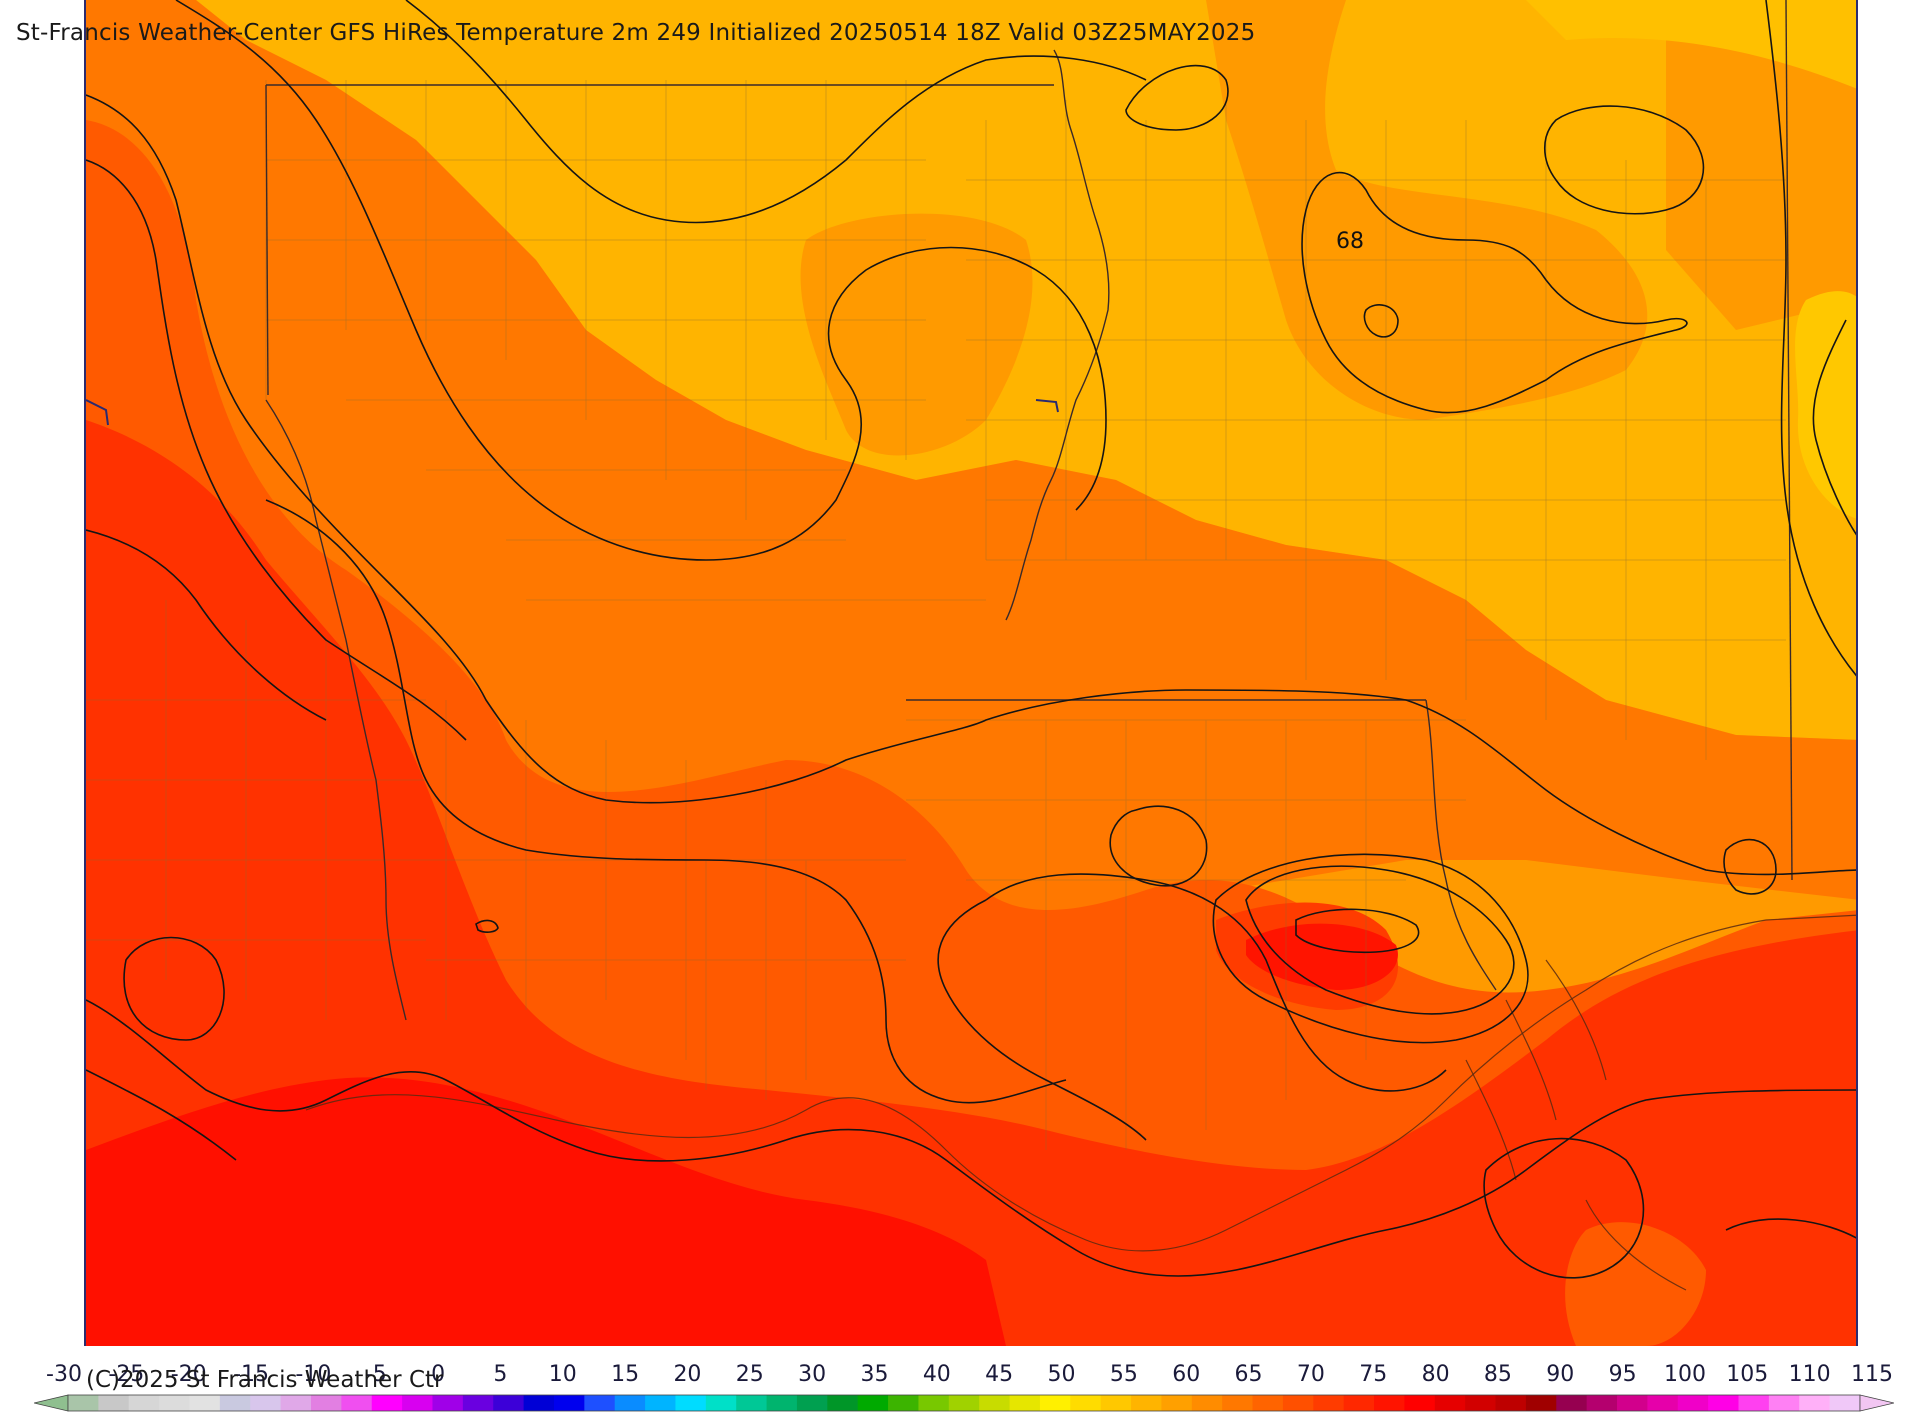 The height and width of the screenshot is (1412, 1920). What do you see at coordinates (1248, 1374) in the screenshot?
I see `colorbar-tick-label: 65` at bounding box center [1248, 1374].